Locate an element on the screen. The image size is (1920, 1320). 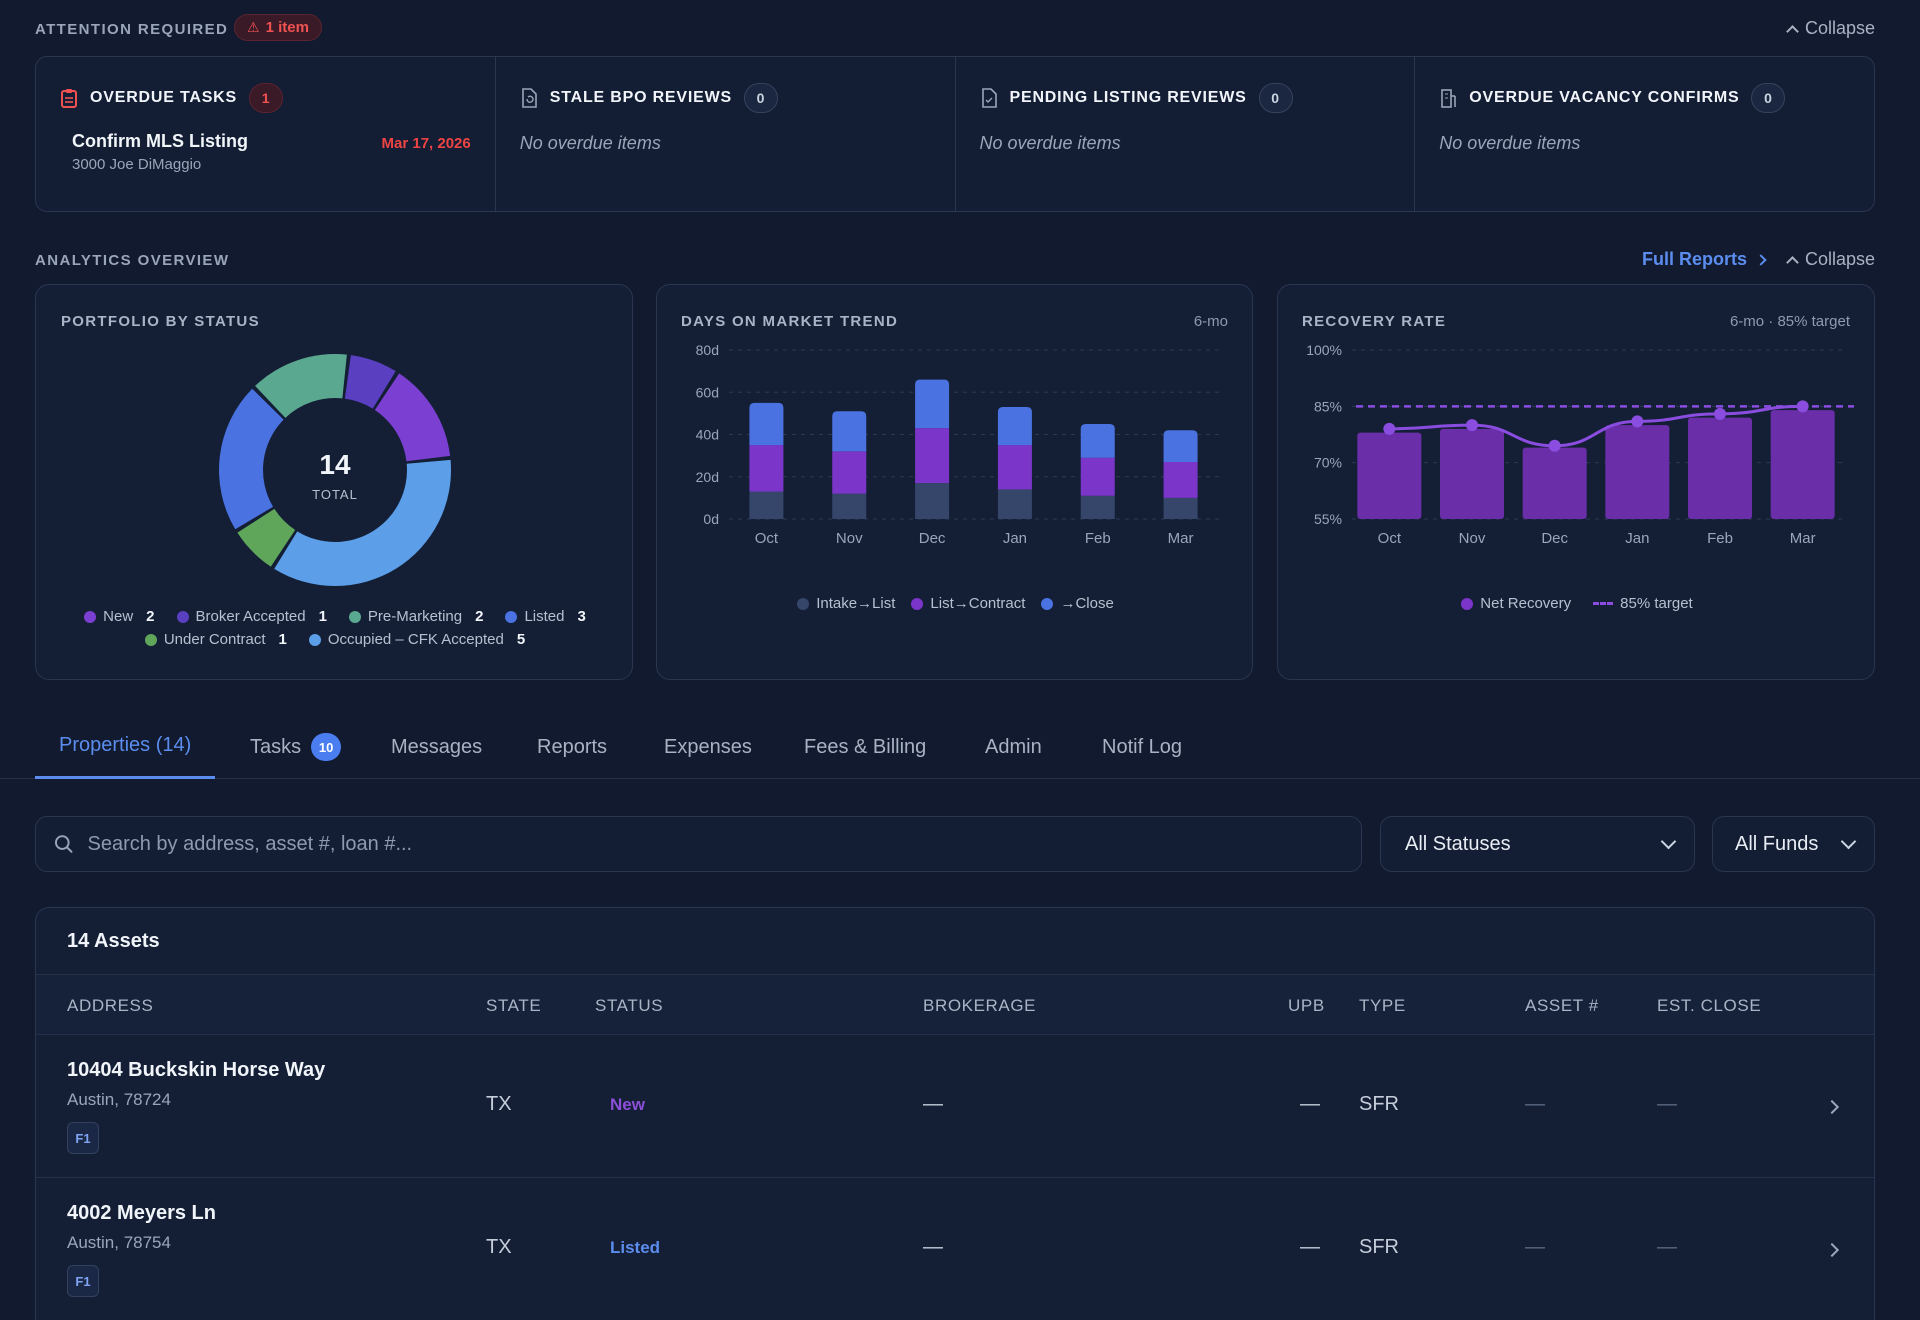
header-asset-number: ASSET # is located at coordinates (1562, 1005).